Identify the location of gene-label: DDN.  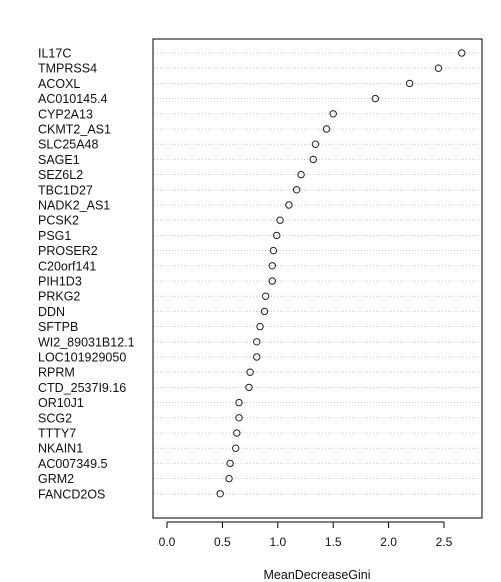
(51, 312).